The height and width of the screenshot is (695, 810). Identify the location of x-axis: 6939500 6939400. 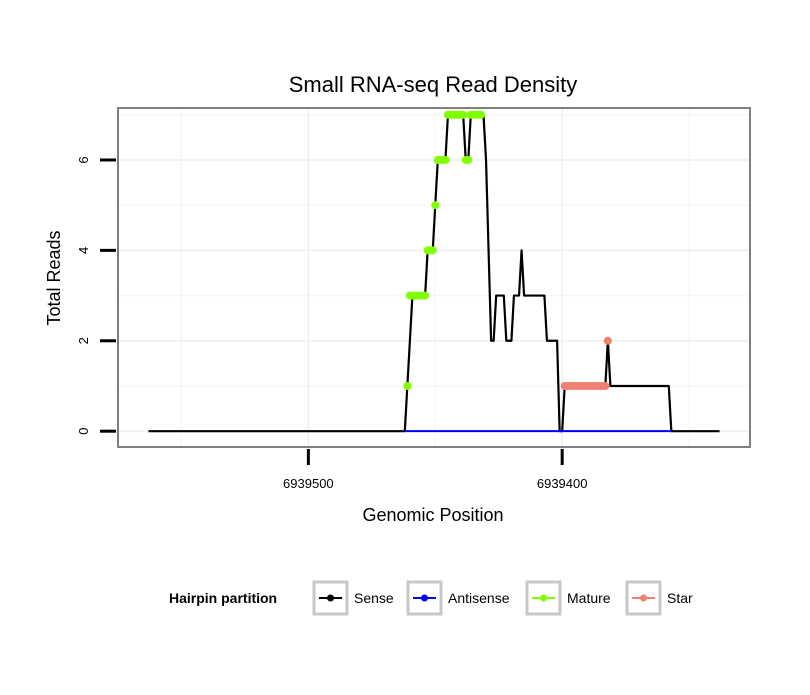
(435, 470).